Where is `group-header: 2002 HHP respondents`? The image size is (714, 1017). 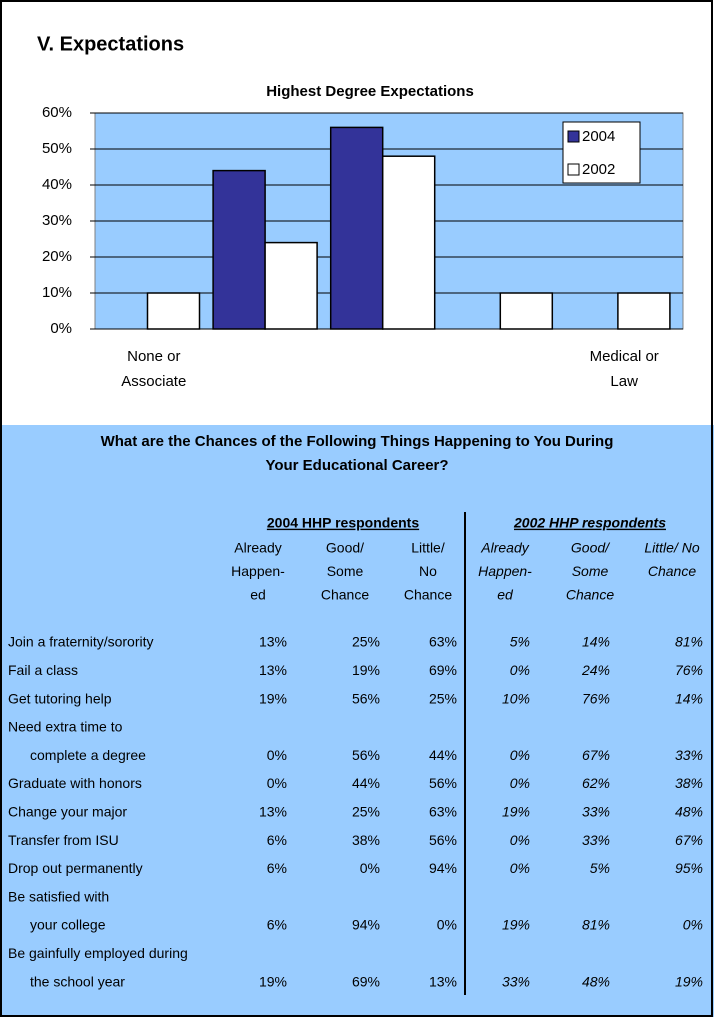 group-header: 2002 HHP respondents is located at coordinates (589, 523).